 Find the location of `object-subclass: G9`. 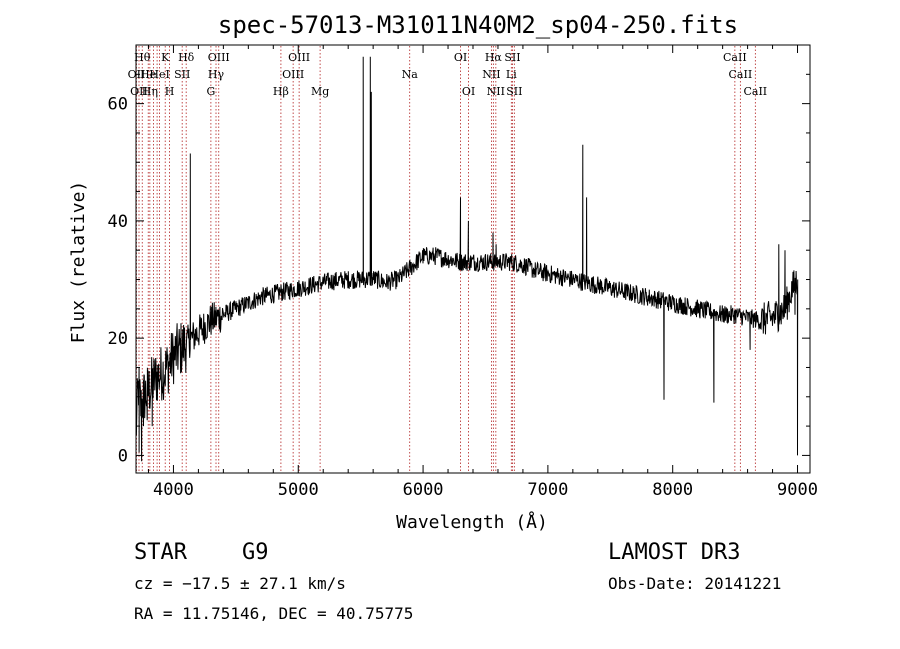

object-subclass: G9 is located at coordinates (255, 552).